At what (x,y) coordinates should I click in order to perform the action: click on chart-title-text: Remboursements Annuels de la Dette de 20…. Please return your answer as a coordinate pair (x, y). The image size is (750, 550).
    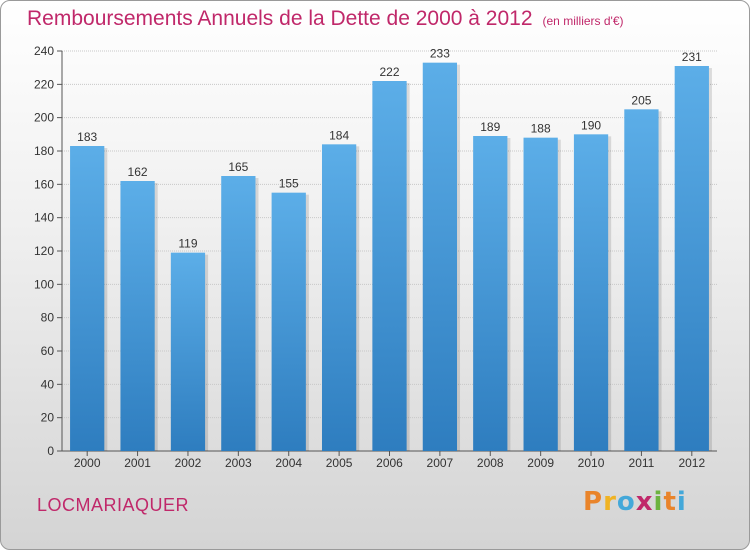
    Looking at the image, I should click on (280, 18).